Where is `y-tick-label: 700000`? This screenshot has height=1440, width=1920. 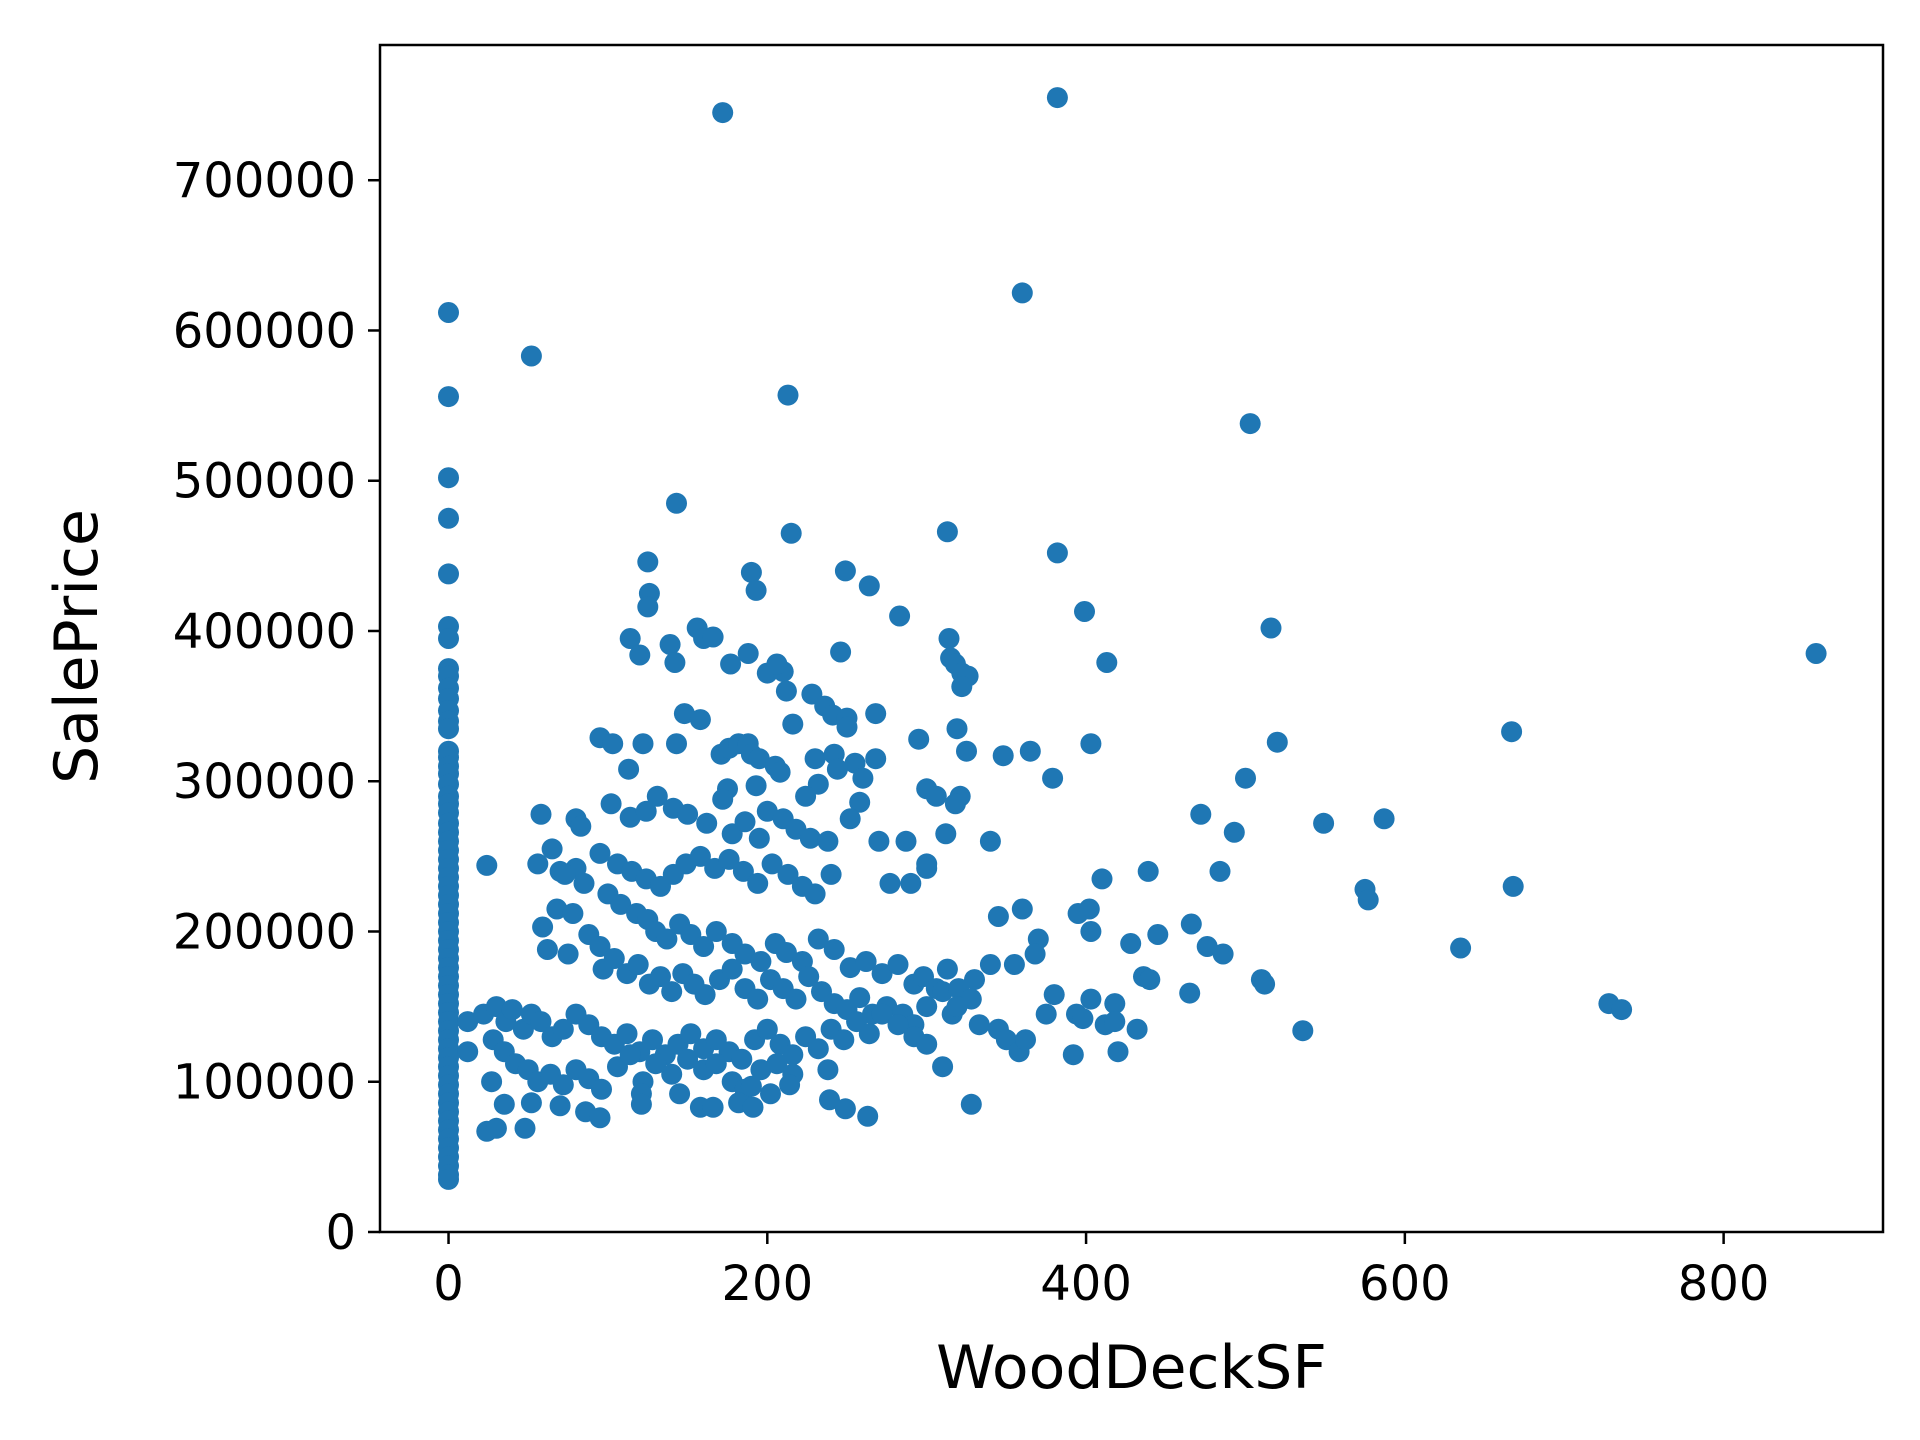
y-tick-label: 700000 is located at coordinates (264, 181).